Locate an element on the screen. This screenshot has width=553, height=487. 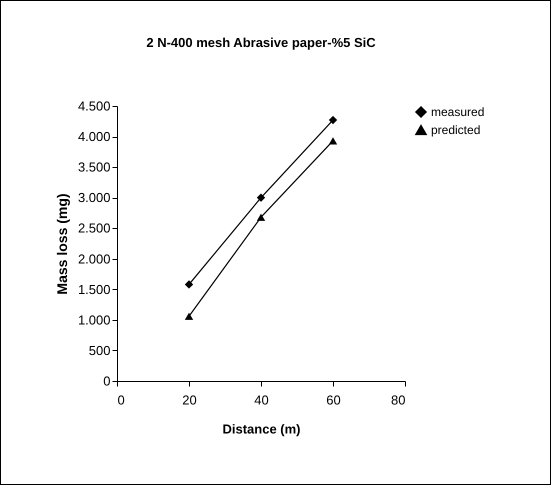
y-tick-label: 4.000 is located at coordinates (94, 136).